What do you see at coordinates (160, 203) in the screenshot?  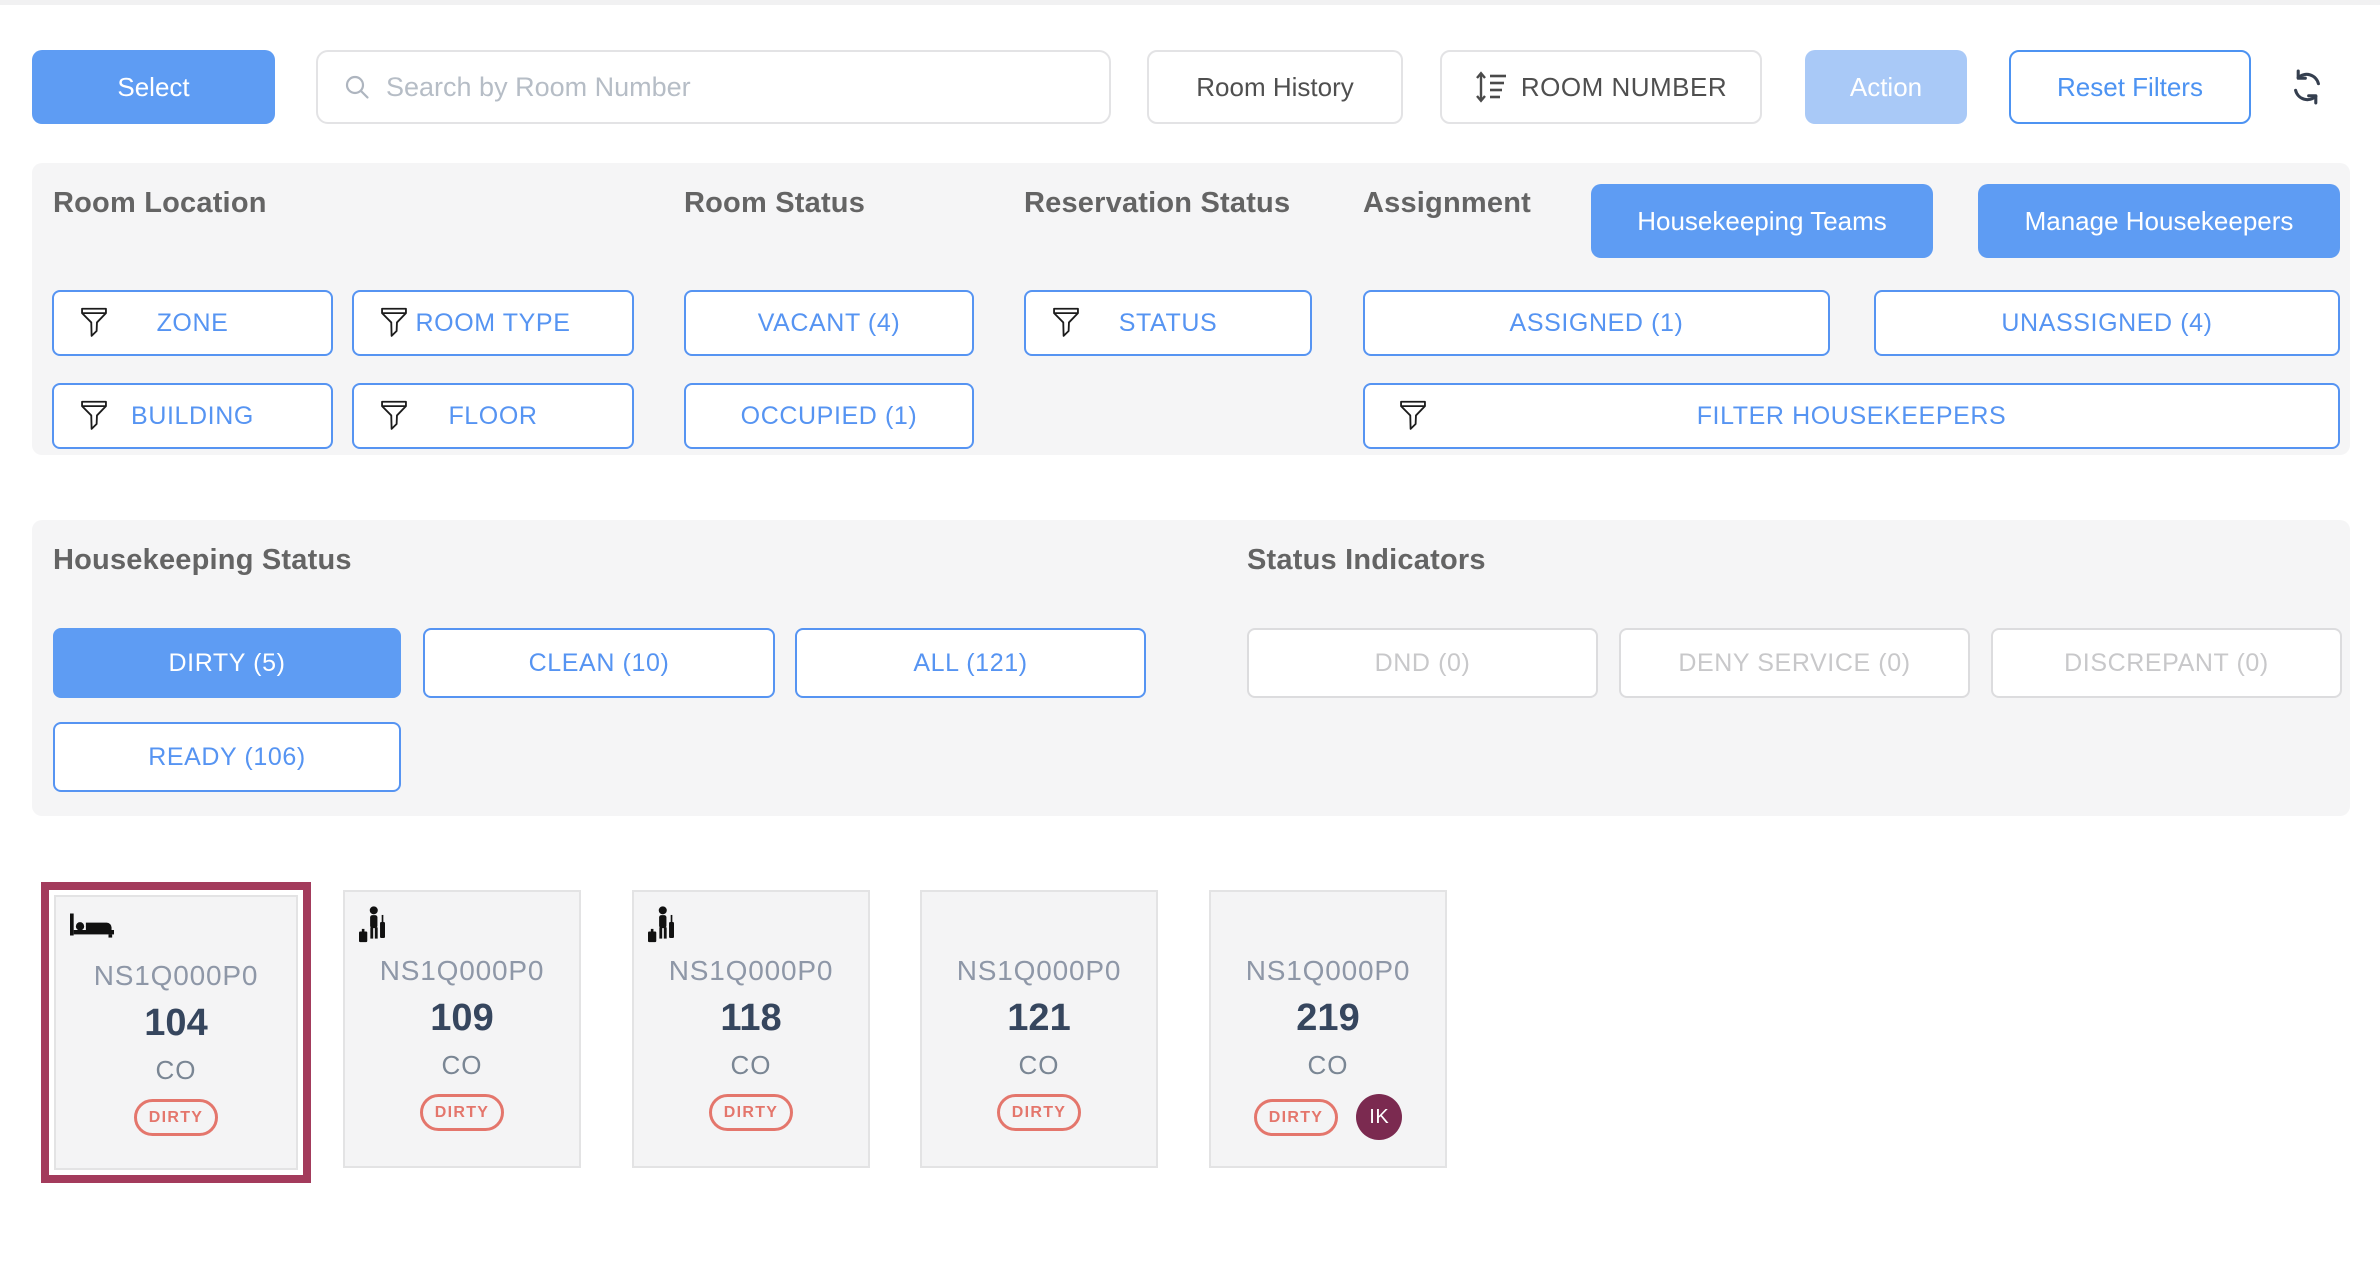 I see `room-location-title: Room Location` at bounding box center [160, 203].